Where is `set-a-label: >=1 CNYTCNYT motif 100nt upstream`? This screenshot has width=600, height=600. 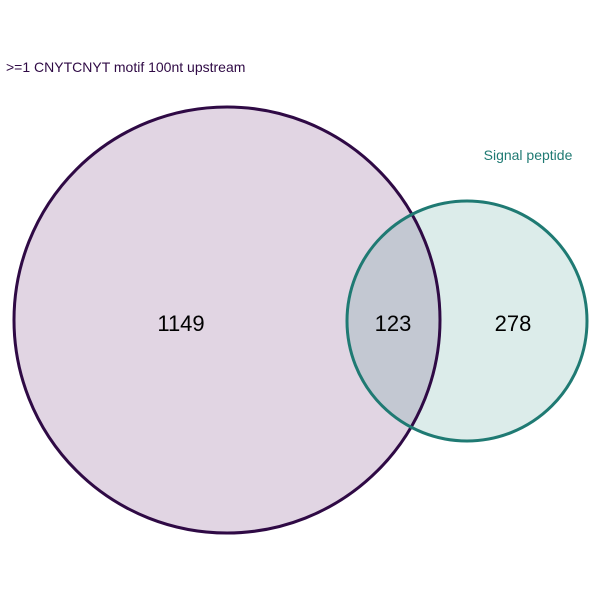 set-a-label: >=1 CNYTCNYT motif 100nt upstream is located at coordinates (125, 67).